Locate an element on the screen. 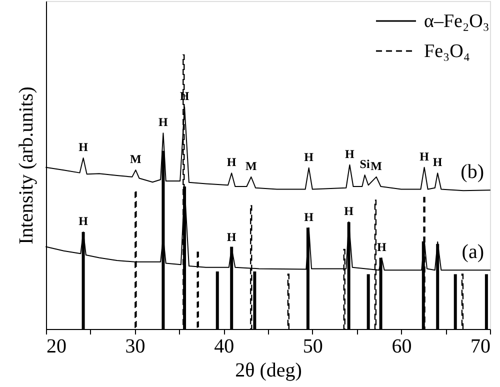 The height and width of the screenshot is (387, 500). x-tick-label: 20 is located at coordinates (56, 347).